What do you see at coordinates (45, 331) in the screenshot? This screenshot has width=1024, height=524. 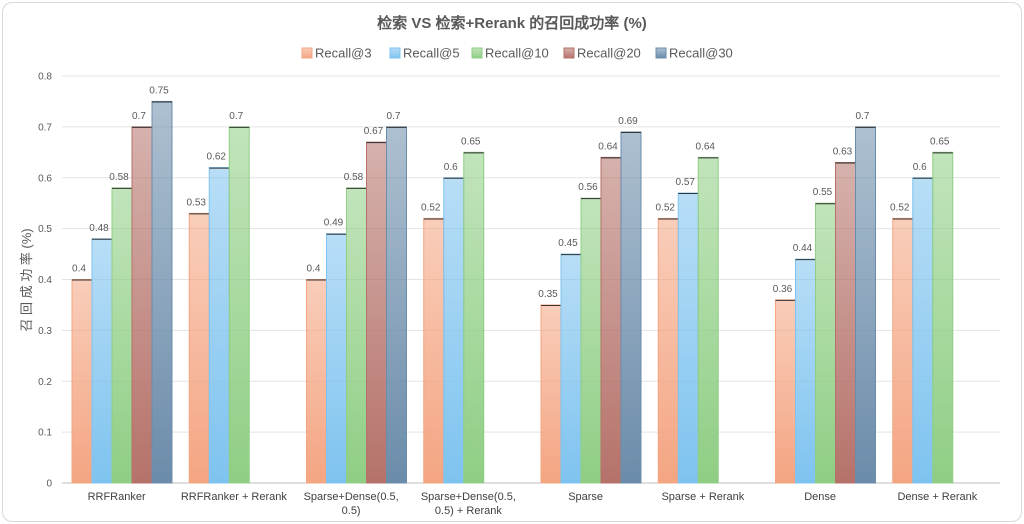 I see `y-tick-label: 0.3` at bounding box center [45, 331].